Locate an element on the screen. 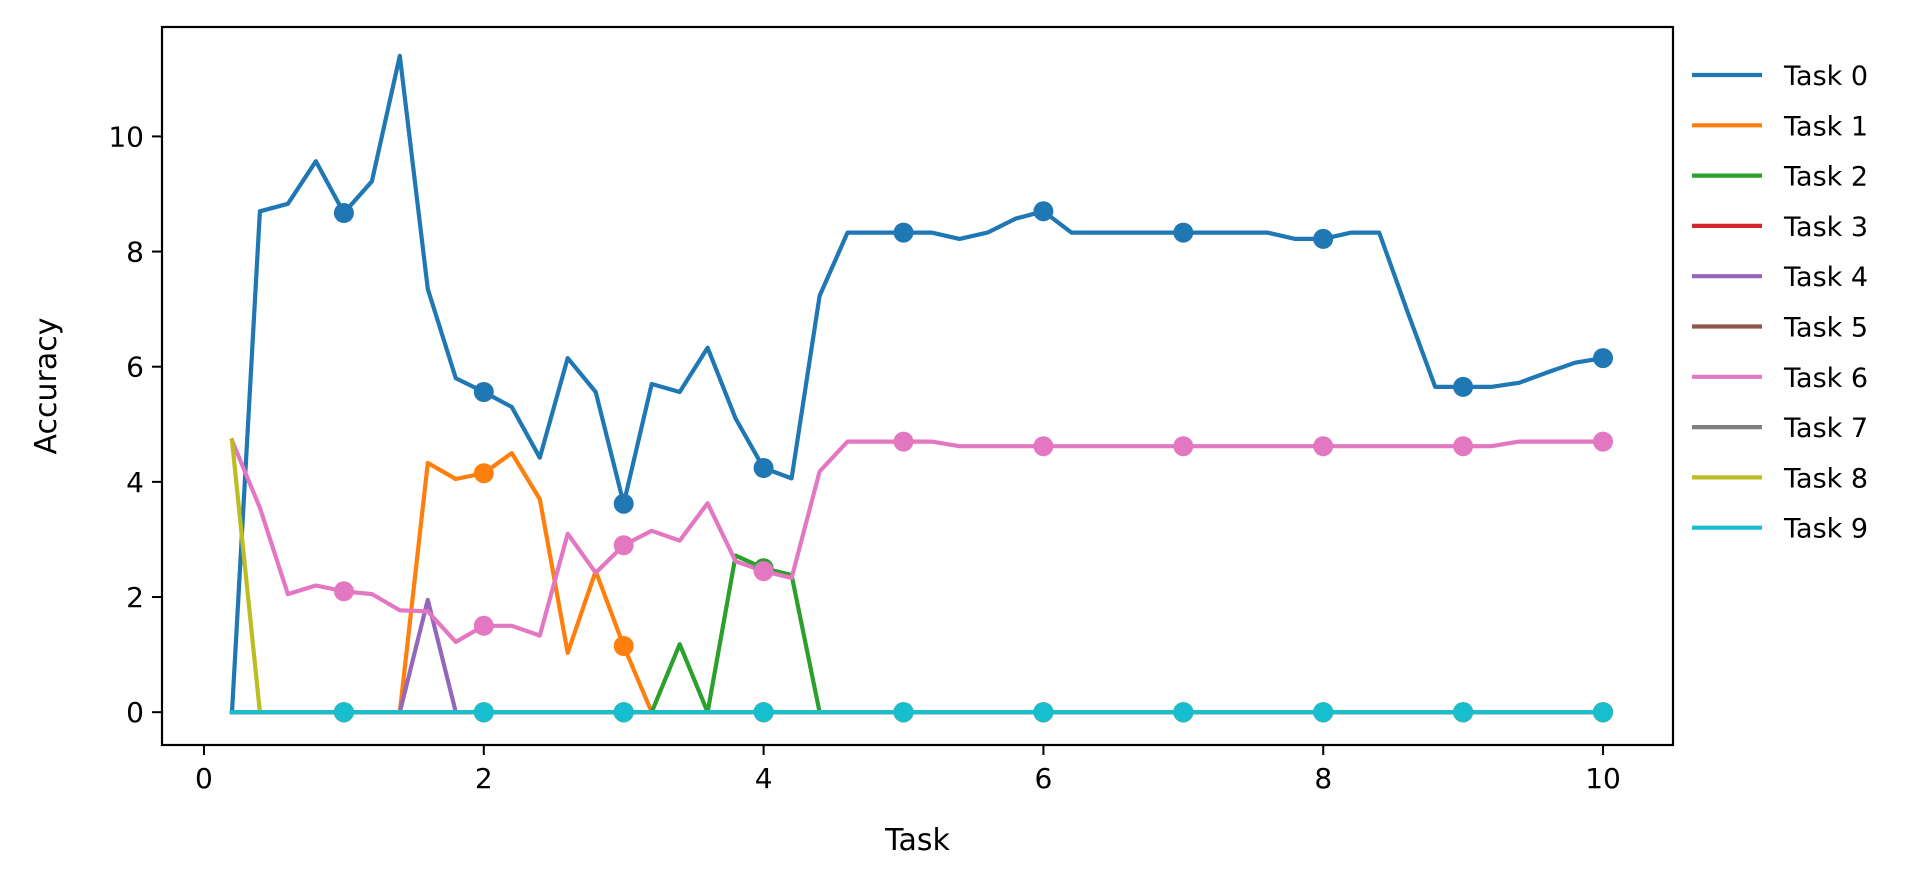 This screenshot has width=1921, height=883. legend-label-task-8: Task 8 is located at coordinates (1825, 478).